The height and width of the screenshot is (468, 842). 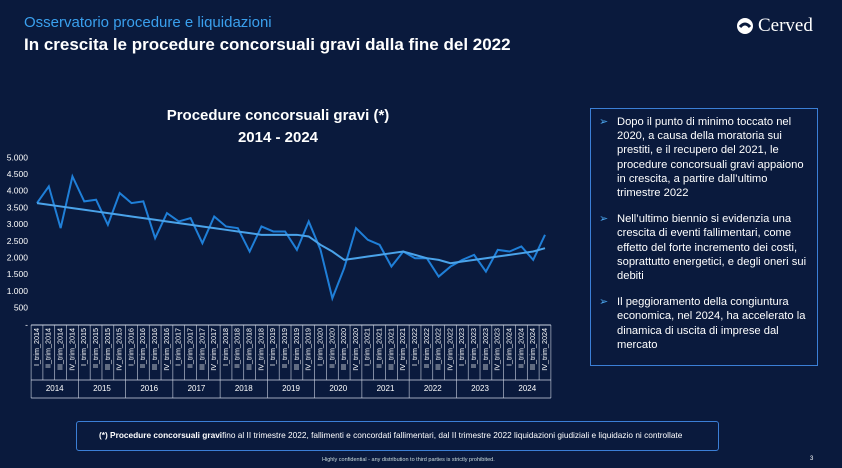 I want to click on group-label: 2015, so click(x=102, y=388).